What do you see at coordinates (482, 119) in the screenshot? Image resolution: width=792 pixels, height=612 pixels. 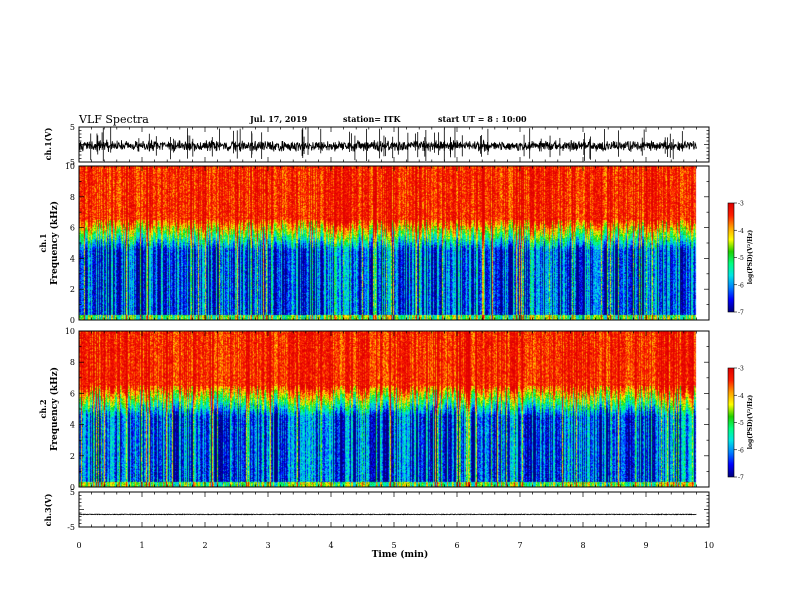 I see `start-time-label: start UT = 8 : 10:00` at bounding box center [482, 119].